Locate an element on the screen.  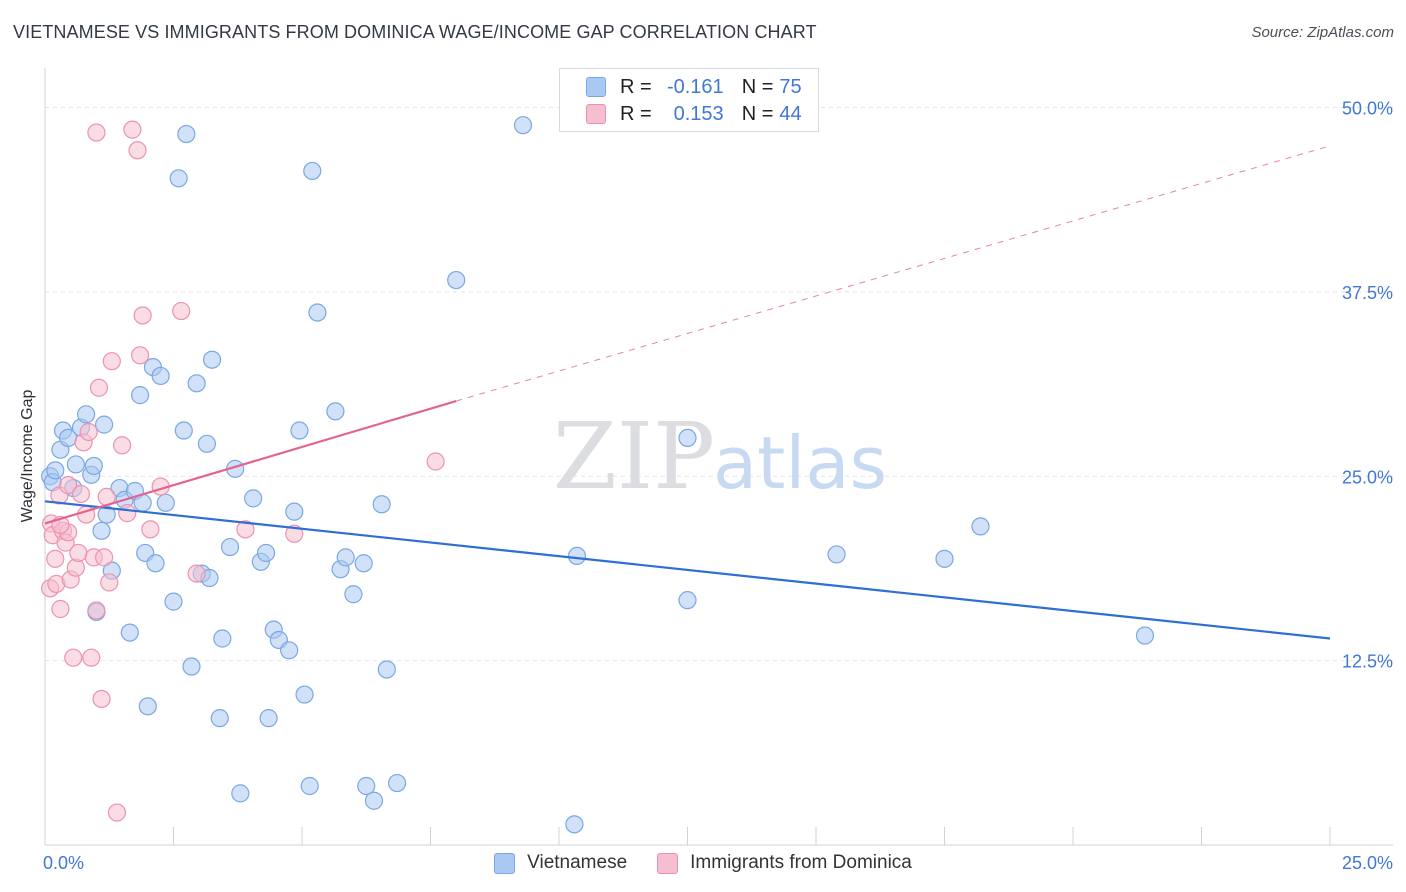
x-tick-label: 25.0% is located at coordinates (1367, 863).